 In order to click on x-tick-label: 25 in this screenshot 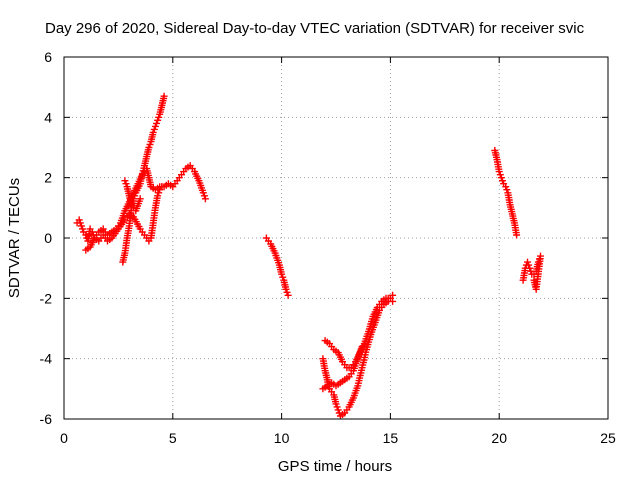, I will do `click(608, 438)`.